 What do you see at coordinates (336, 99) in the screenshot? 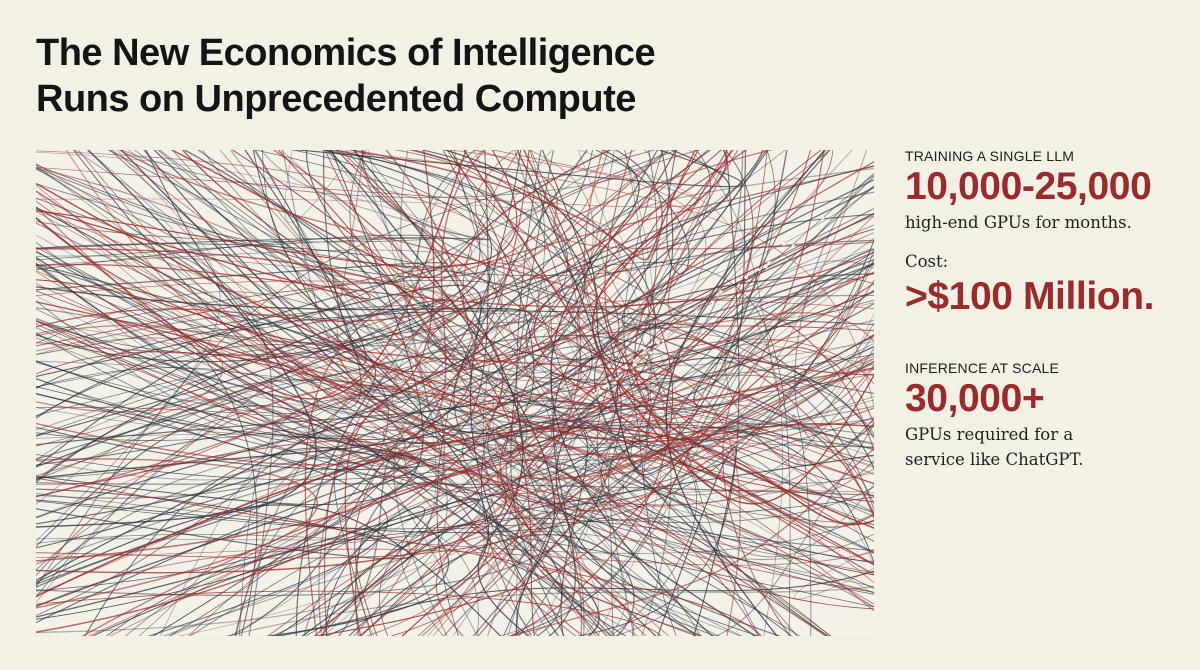
I see `title-line-2: Runs on Unprecedented Compute` at bounding box center [336, 99].